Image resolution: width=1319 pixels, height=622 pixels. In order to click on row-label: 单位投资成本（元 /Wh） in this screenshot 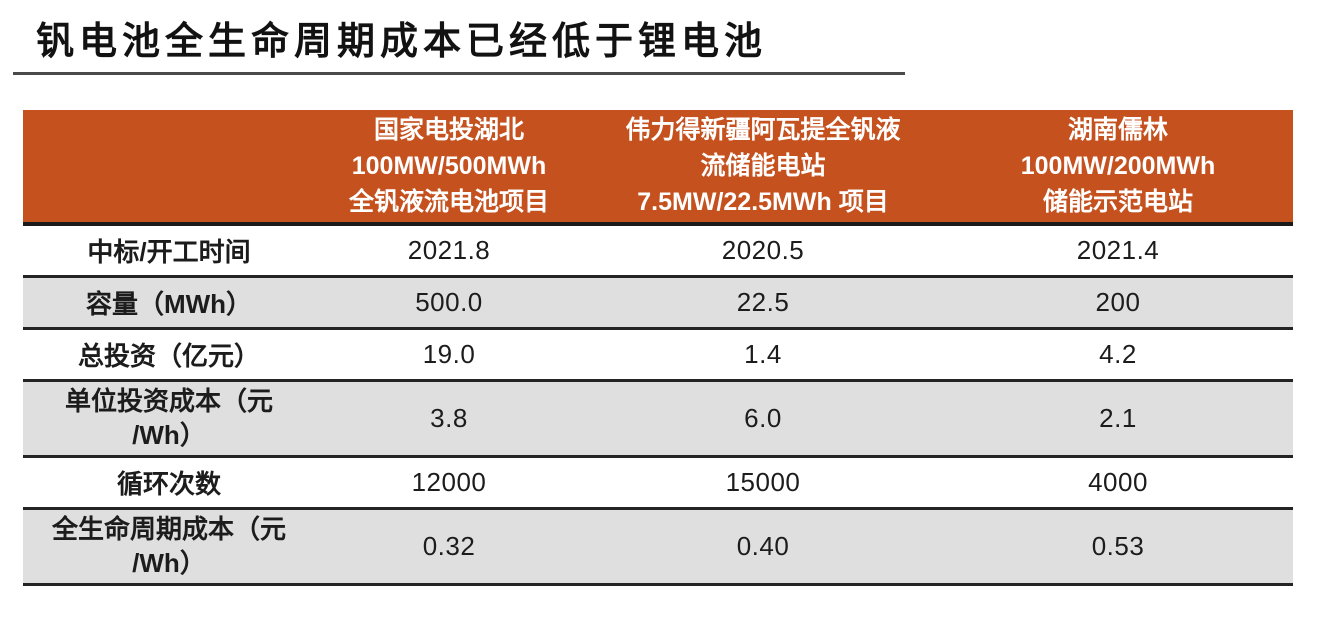, I will do `click(169, 419)`.